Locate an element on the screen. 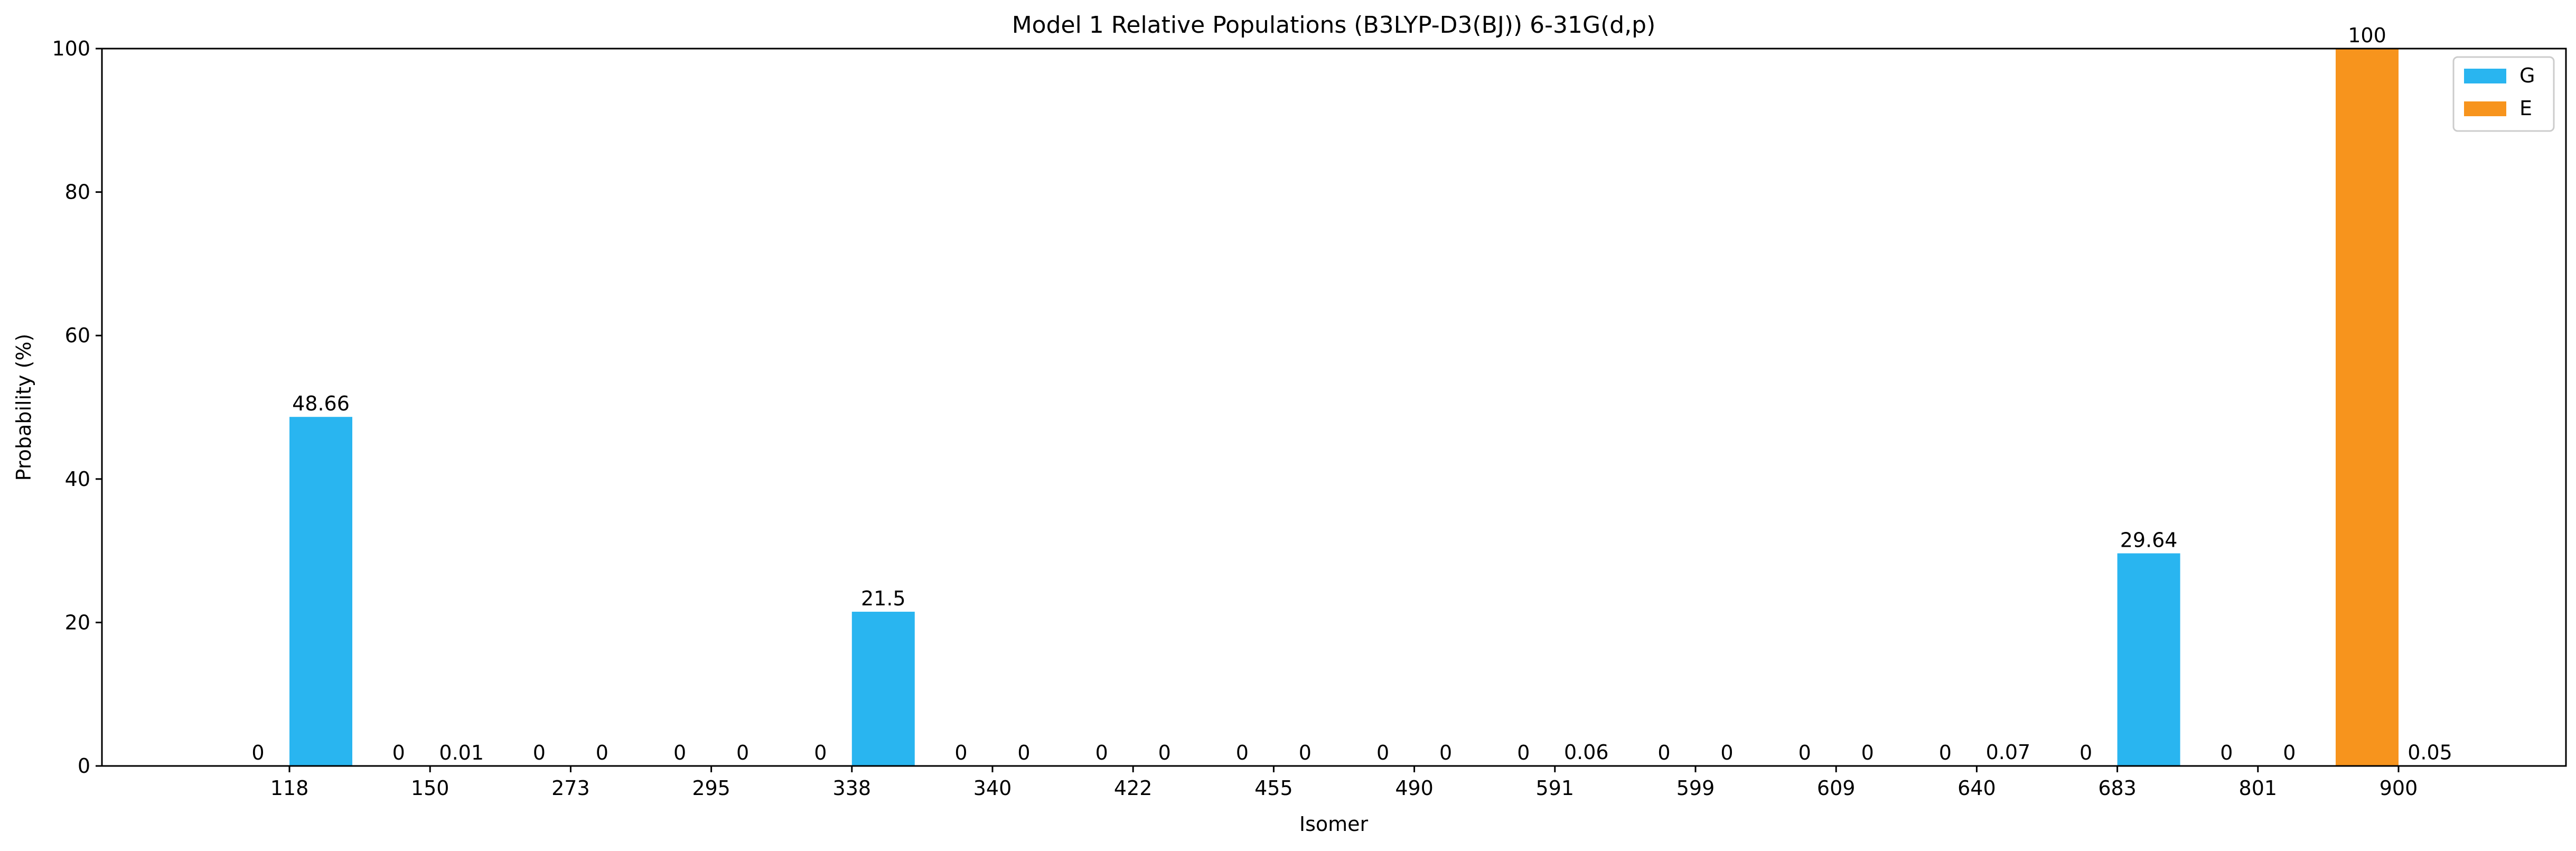  legend-box is located at coordinates (2503, 94).